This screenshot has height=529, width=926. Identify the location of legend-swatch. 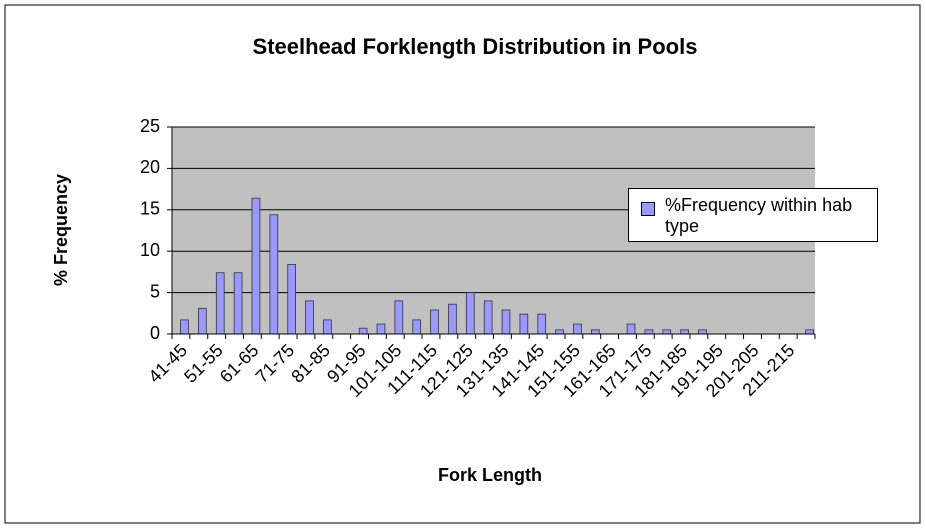
(648, 209).